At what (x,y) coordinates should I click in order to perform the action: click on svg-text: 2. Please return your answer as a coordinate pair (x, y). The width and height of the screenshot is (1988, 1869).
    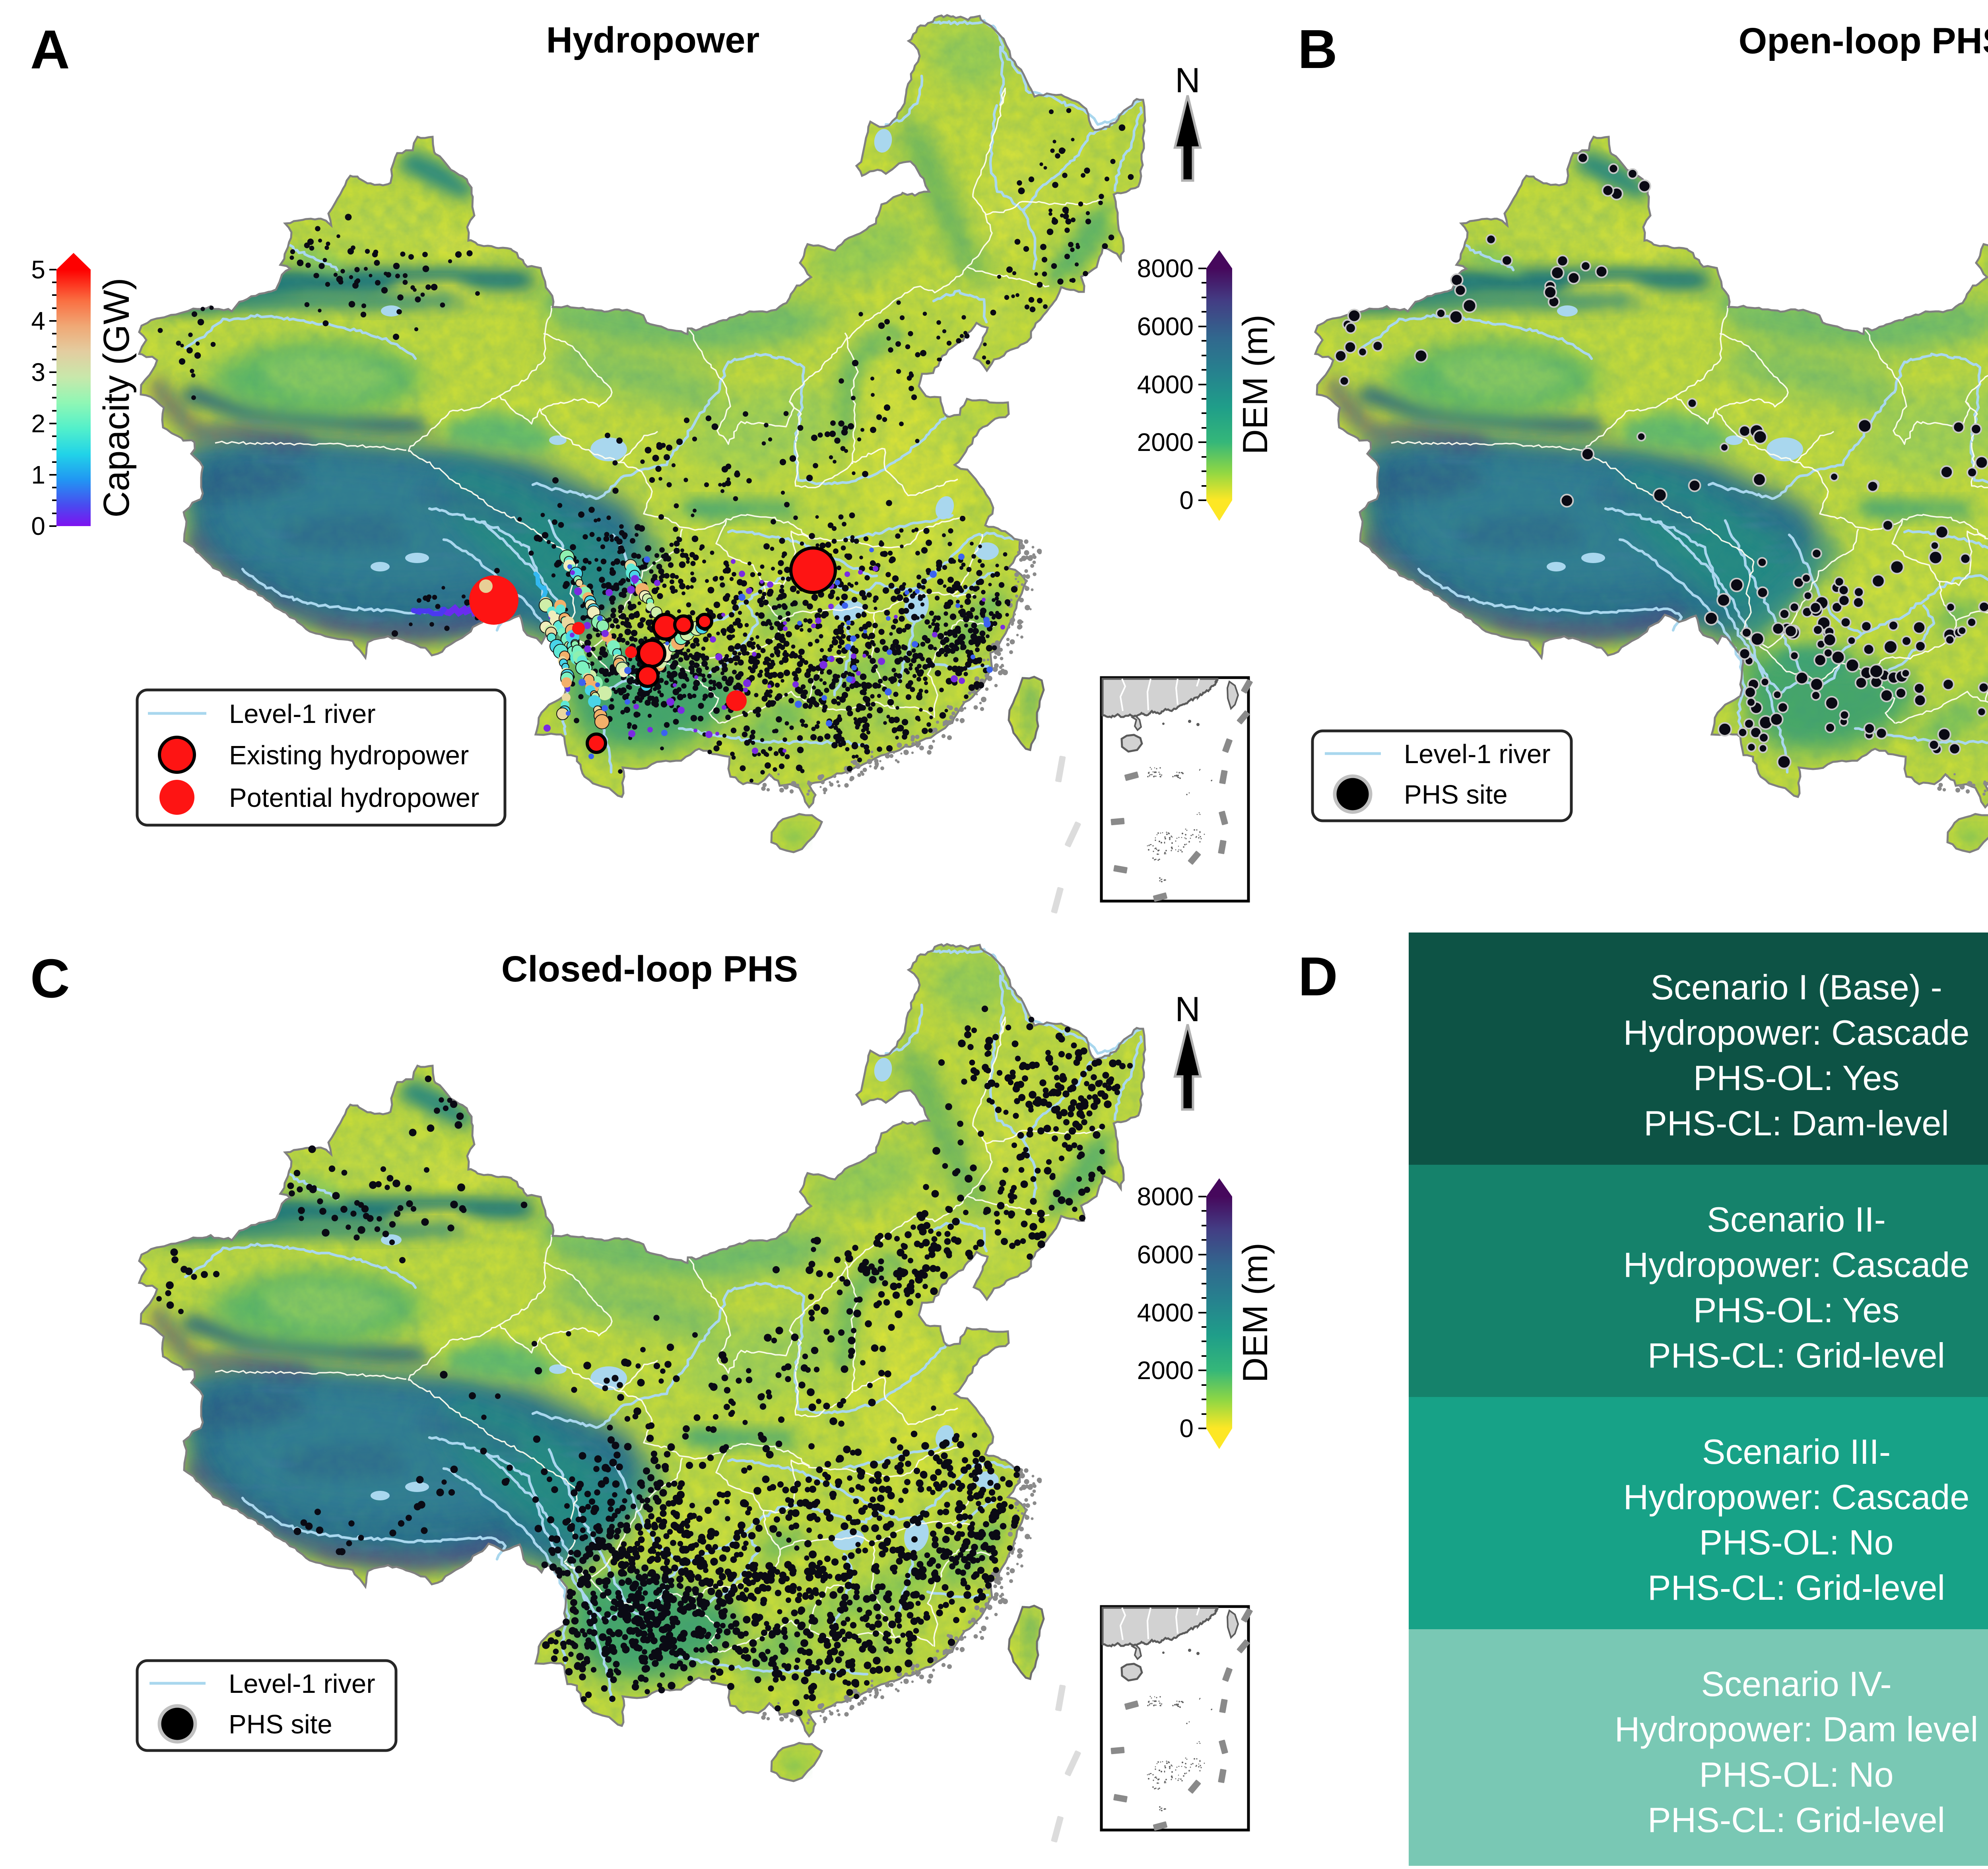
    Looking at the image, I should click on (38, 423).